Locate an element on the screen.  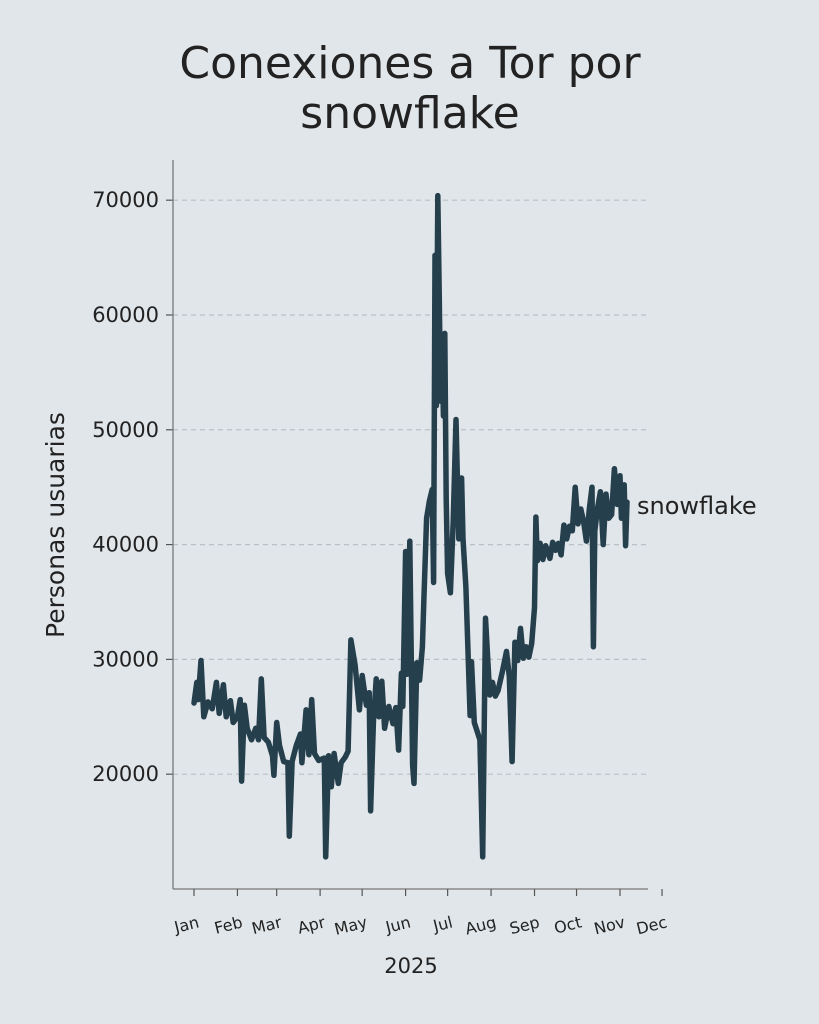
x-tick-label: Mar is located at coordinates (267, 925).